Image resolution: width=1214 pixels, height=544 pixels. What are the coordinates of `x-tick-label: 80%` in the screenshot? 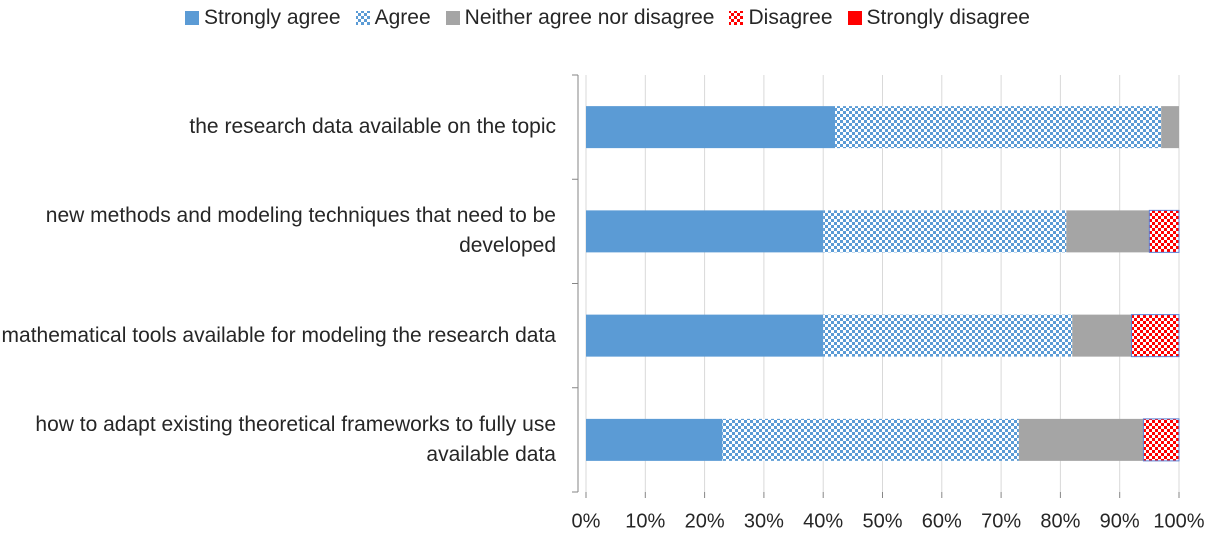 It's located at (1060, 521).